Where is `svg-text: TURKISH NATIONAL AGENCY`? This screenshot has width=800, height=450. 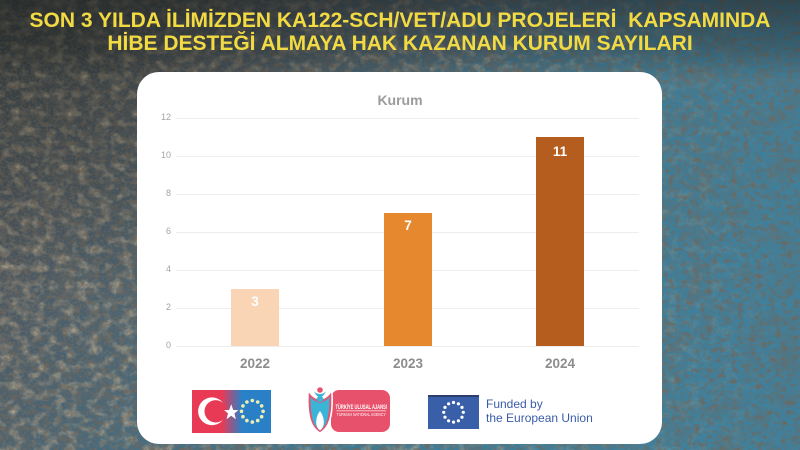
svg-text: TURKISH NATIONAL AGENCY is located at coordinates (361, 414).